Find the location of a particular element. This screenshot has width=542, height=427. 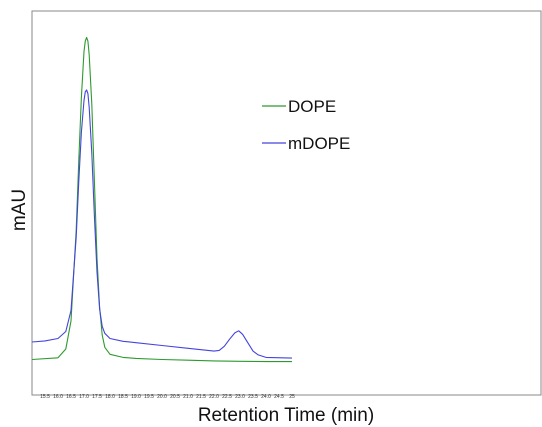

x-tick-label: 24.5 is located at coordinates (279, 397).